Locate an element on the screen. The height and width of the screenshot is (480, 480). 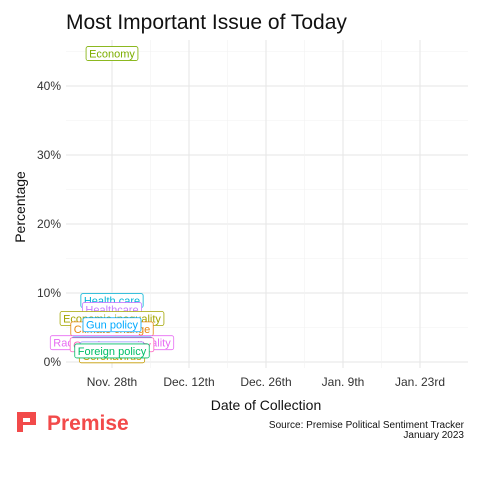
x-tick-label: Dec. 26th is located at coordinates (265, 382).